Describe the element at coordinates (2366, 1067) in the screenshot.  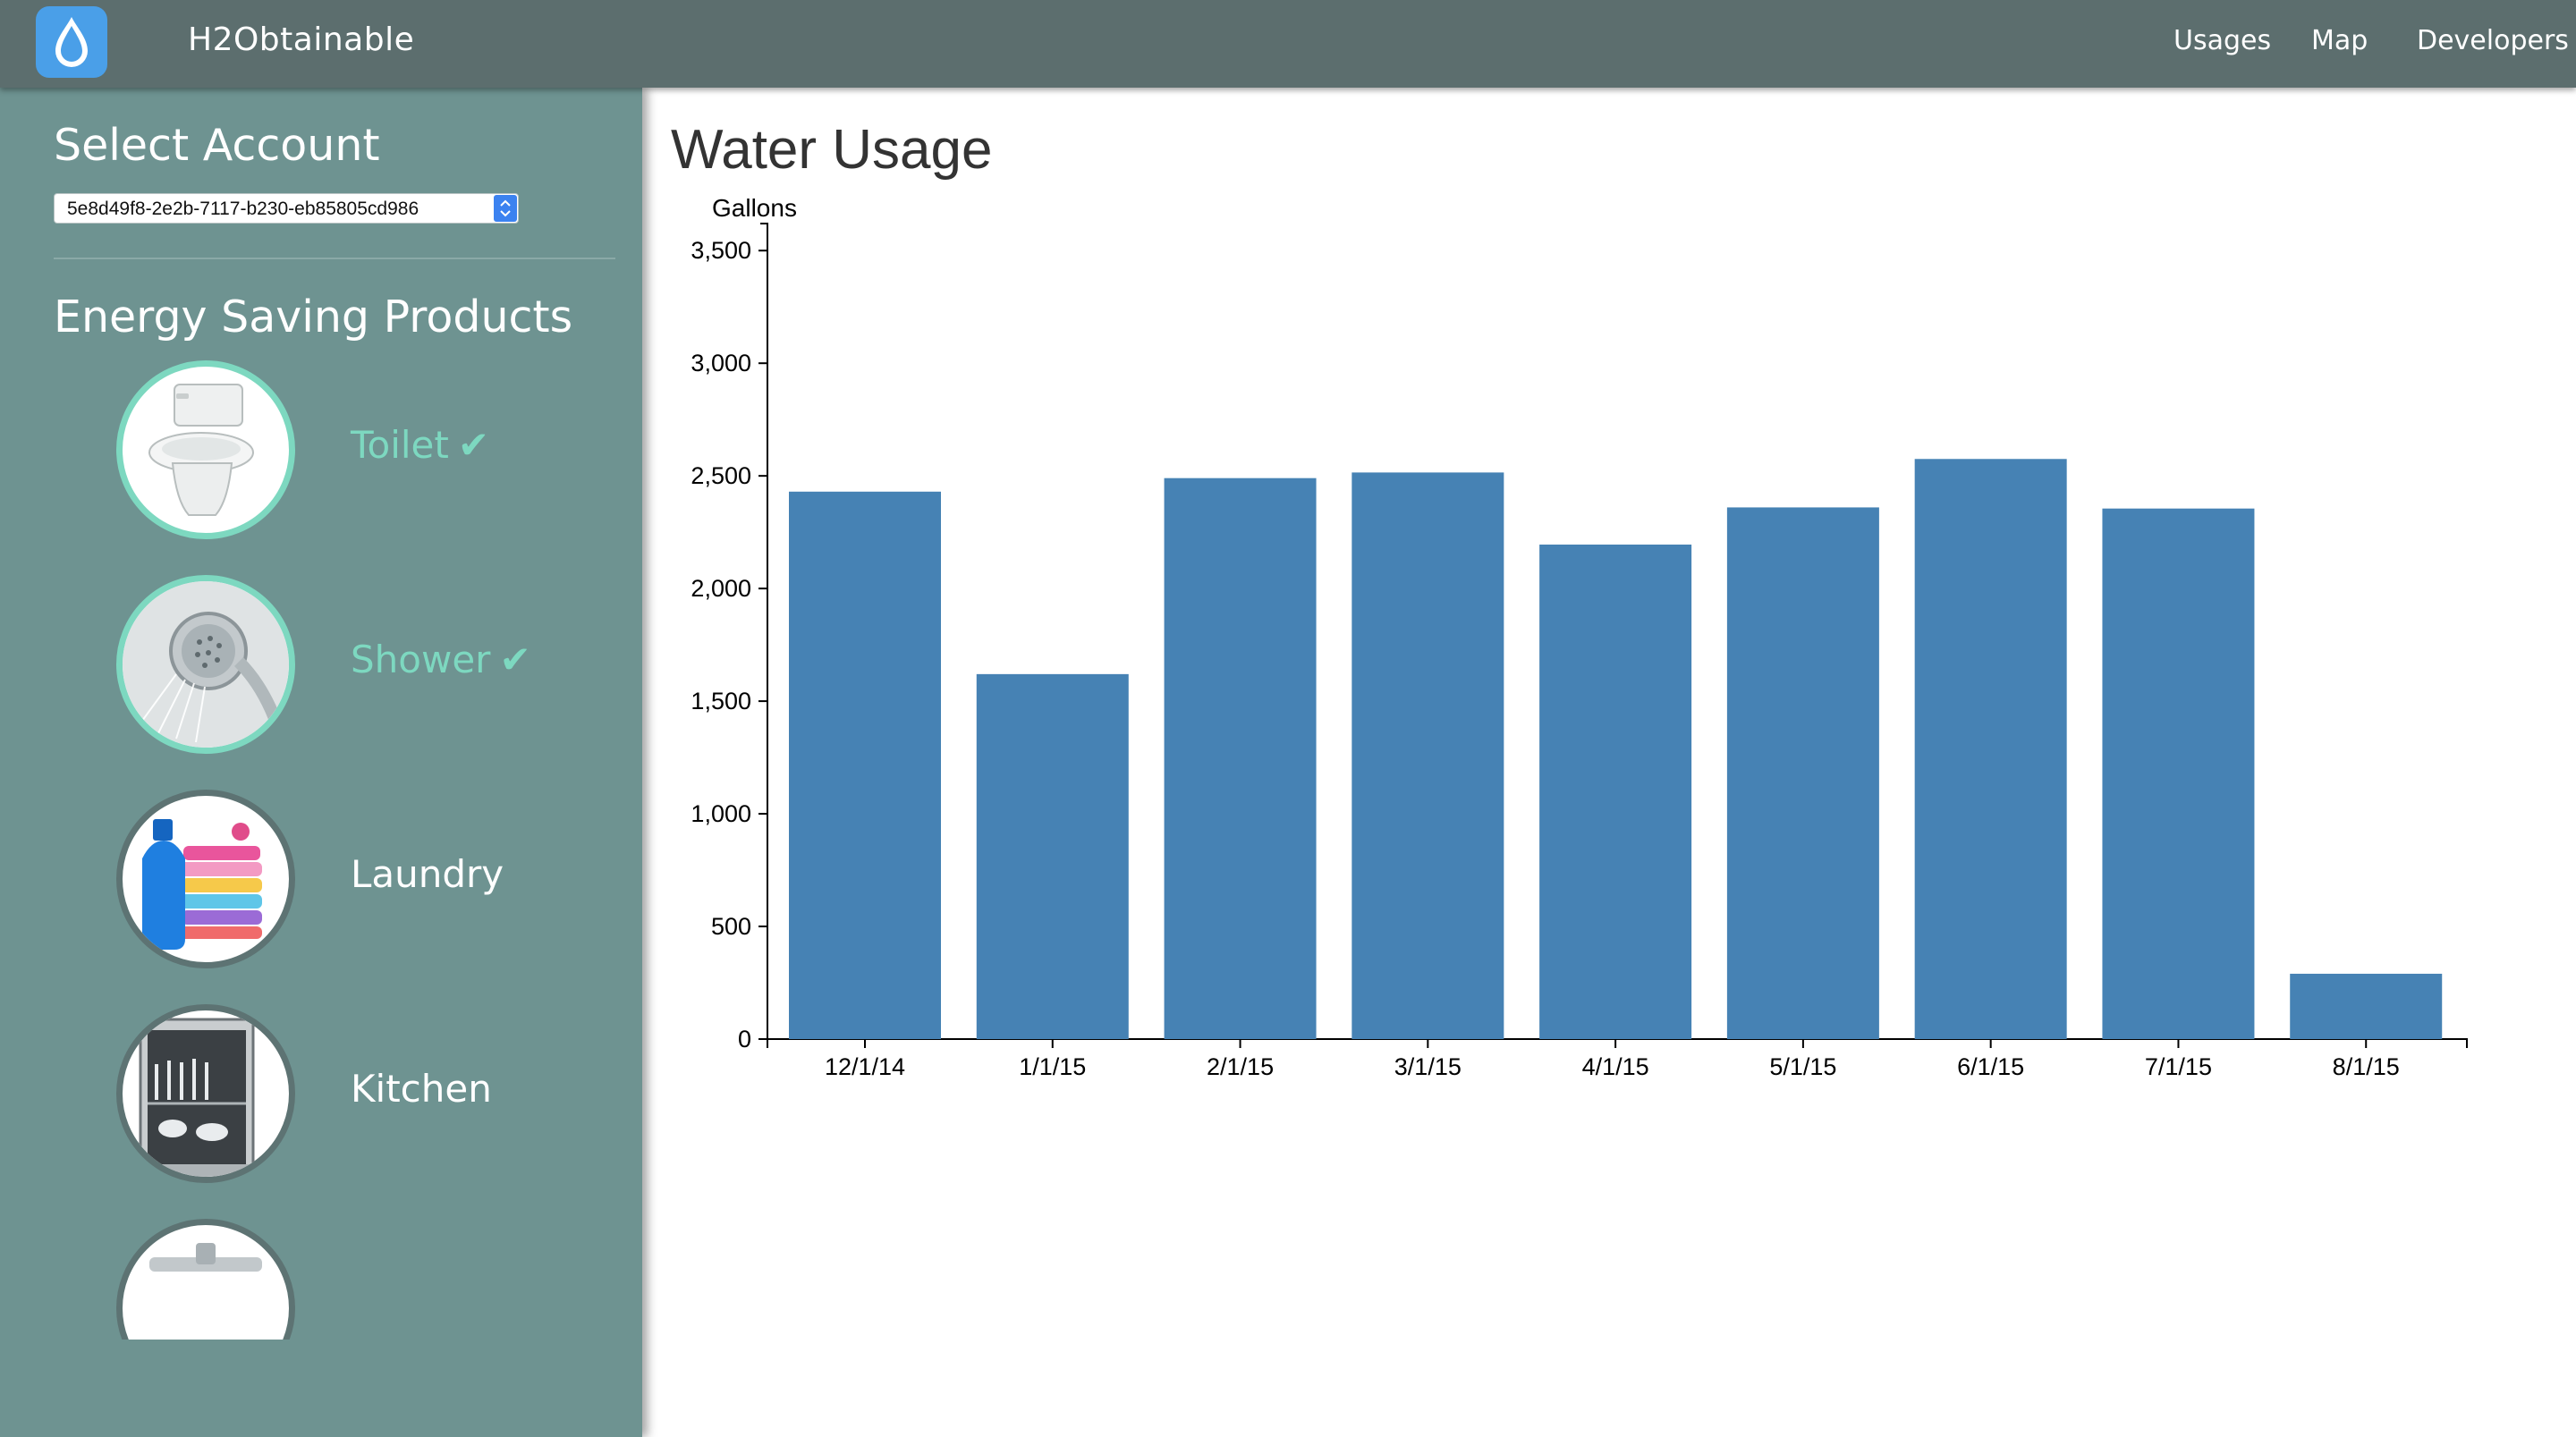
I see `x-tick-label: 8/1/15` at that location.